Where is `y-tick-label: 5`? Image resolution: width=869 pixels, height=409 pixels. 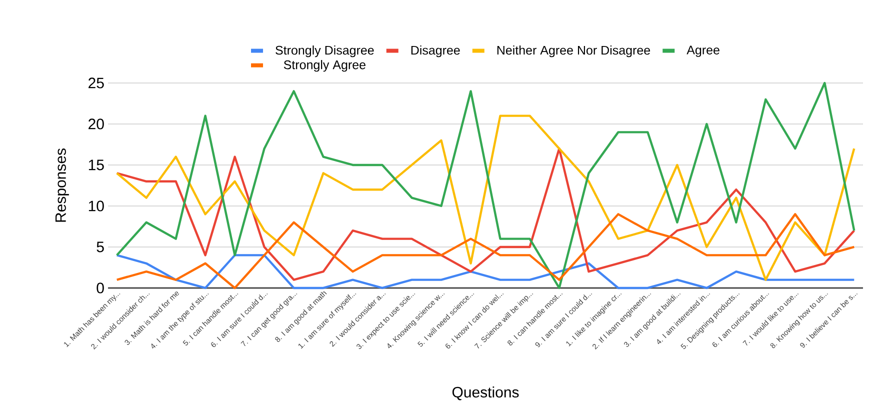 y-tick-label: 5 is located at coordinates (100, 247).